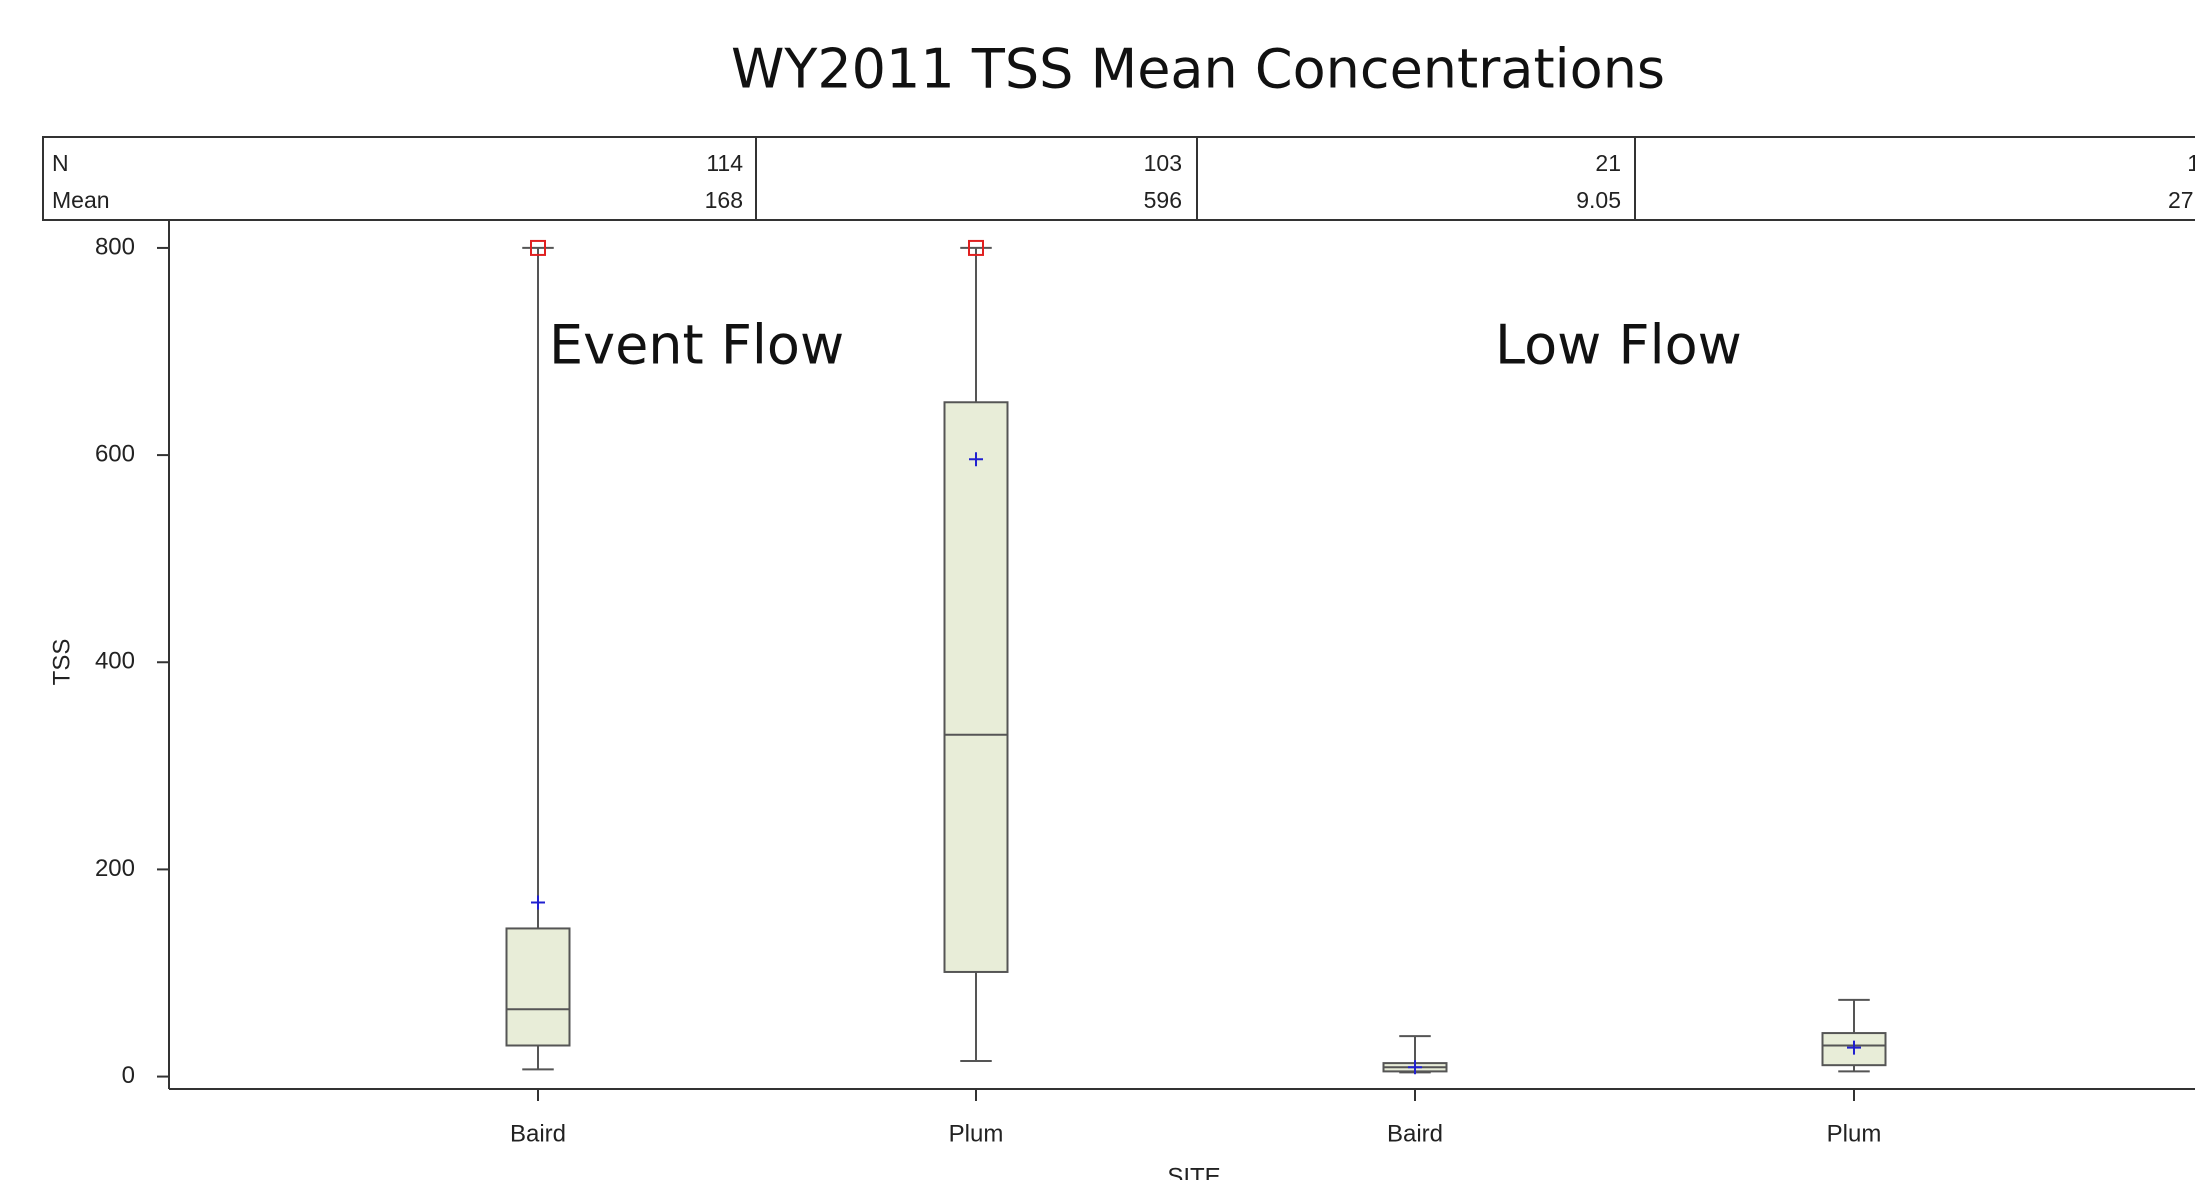 This screenshot has height=1180, width=2195. What do you see at coordinates (128, 1075) in the screenshot?
I see `y-tick-label: 0` at bounding box center [128, 1075].